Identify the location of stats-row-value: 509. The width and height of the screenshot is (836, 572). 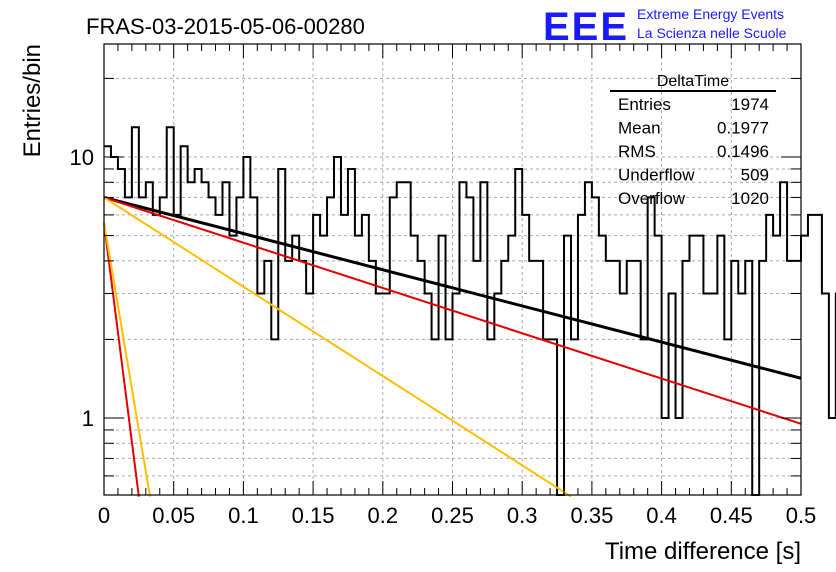
(755, 175).